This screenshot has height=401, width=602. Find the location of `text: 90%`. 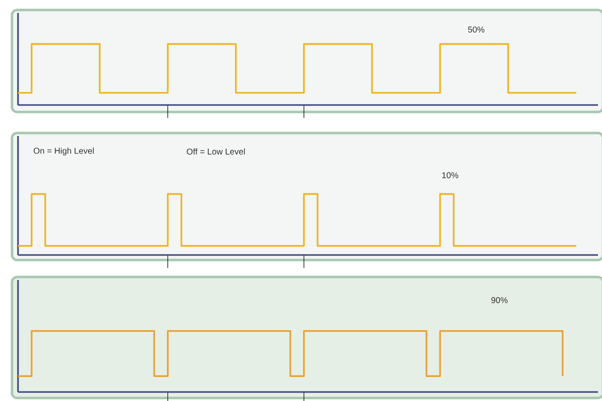

text: 90% is located at coordinates (499, 300).